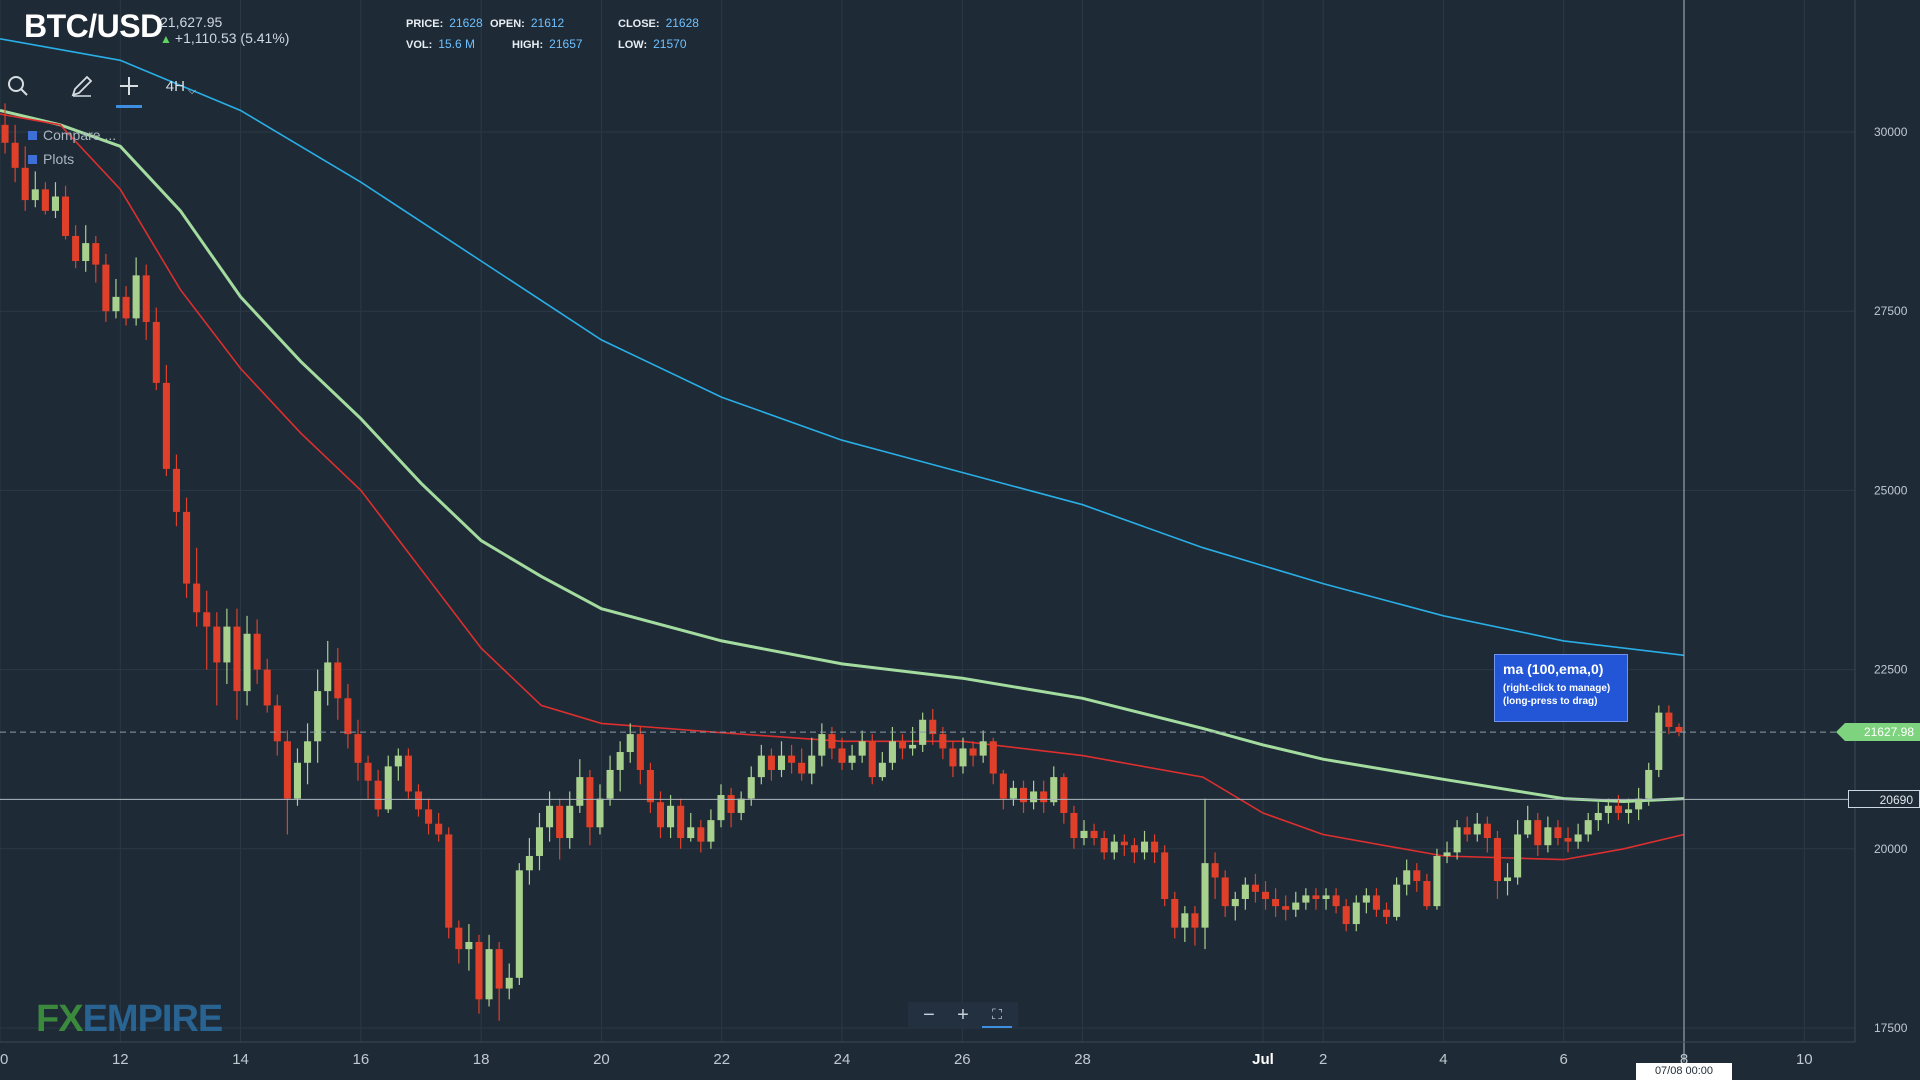  Describe the element at coordinates (129, 86) in the screenshot. I see `crosshair-icon` at that location.